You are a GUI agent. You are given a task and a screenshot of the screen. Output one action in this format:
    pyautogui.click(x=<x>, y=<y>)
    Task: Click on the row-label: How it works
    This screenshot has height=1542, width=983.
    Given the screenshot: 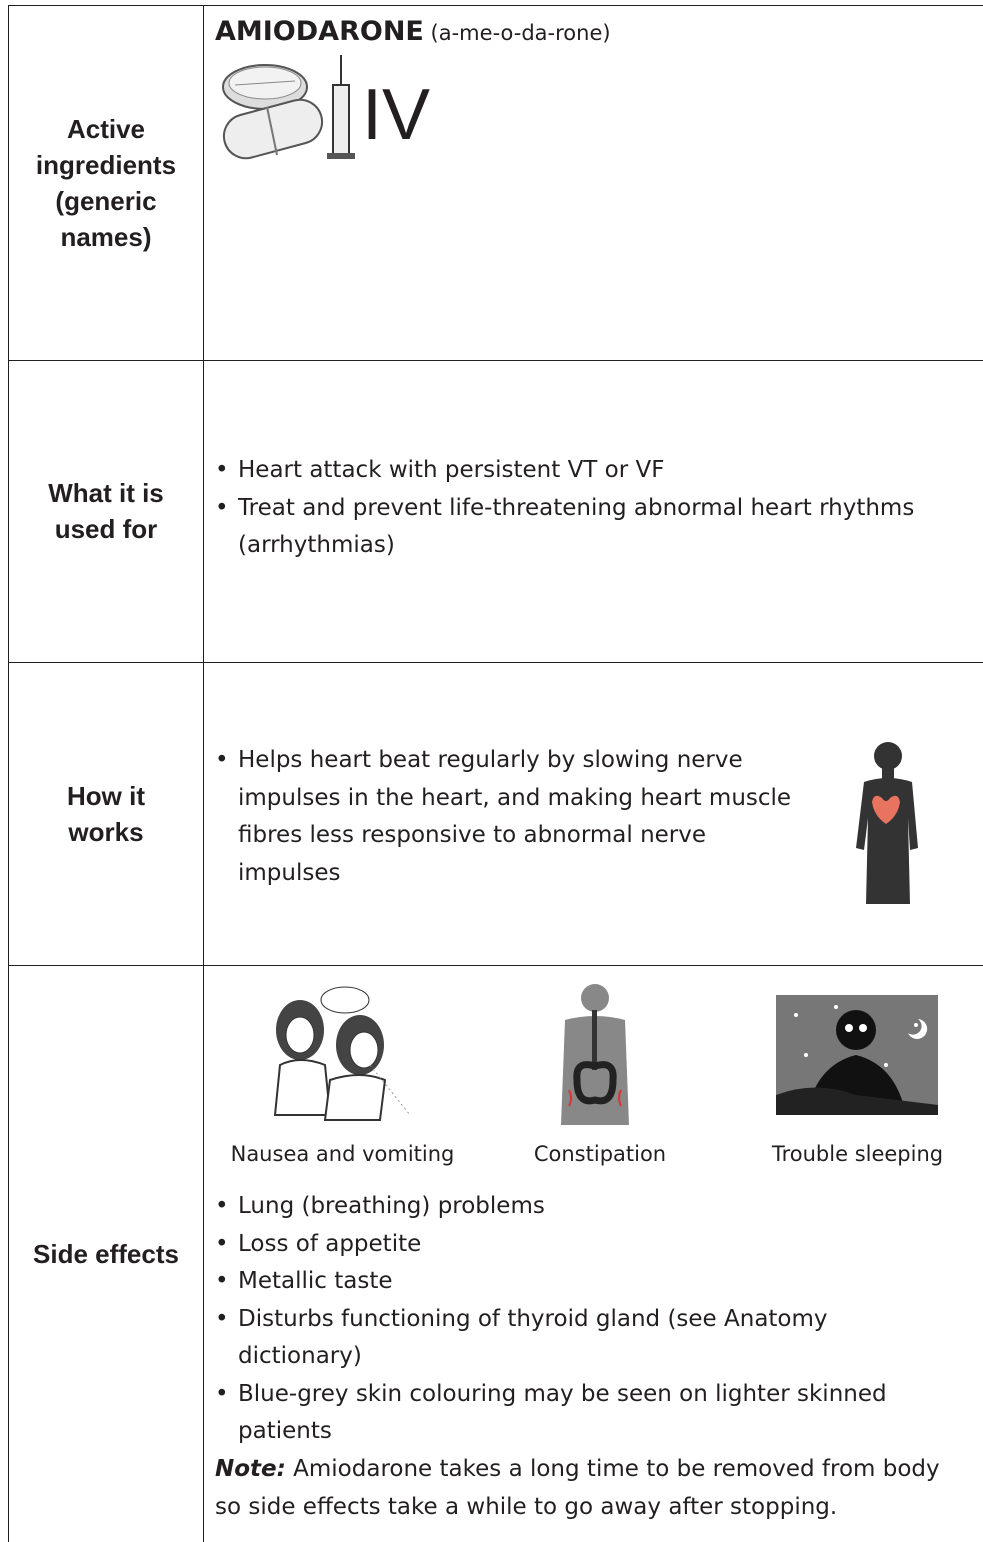 What is the action you would take?
    pyautogui.click(x=106, y=813)
    